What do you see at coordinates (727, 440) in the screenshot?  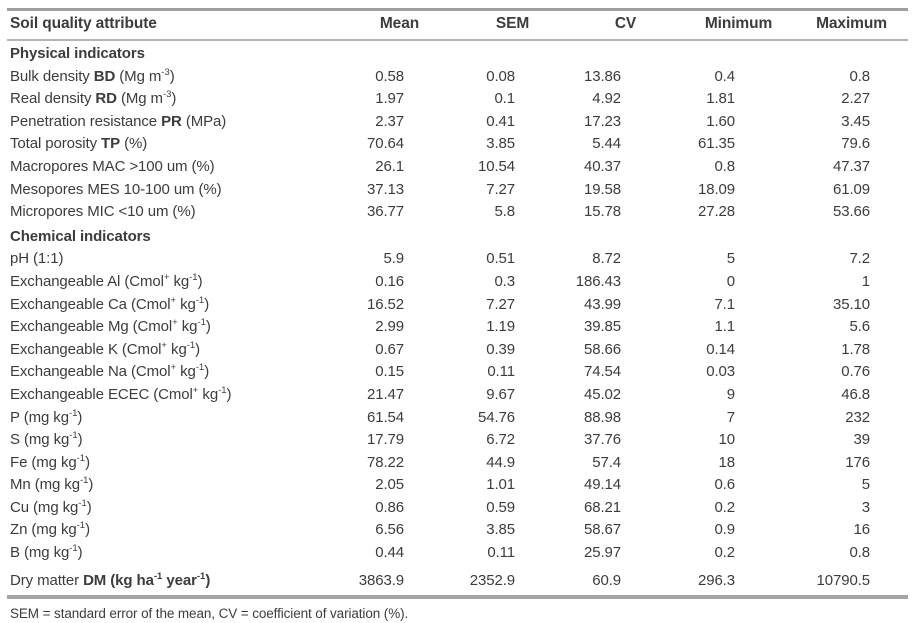 I see `value-cell: 10` at bounding box center [727, 440].